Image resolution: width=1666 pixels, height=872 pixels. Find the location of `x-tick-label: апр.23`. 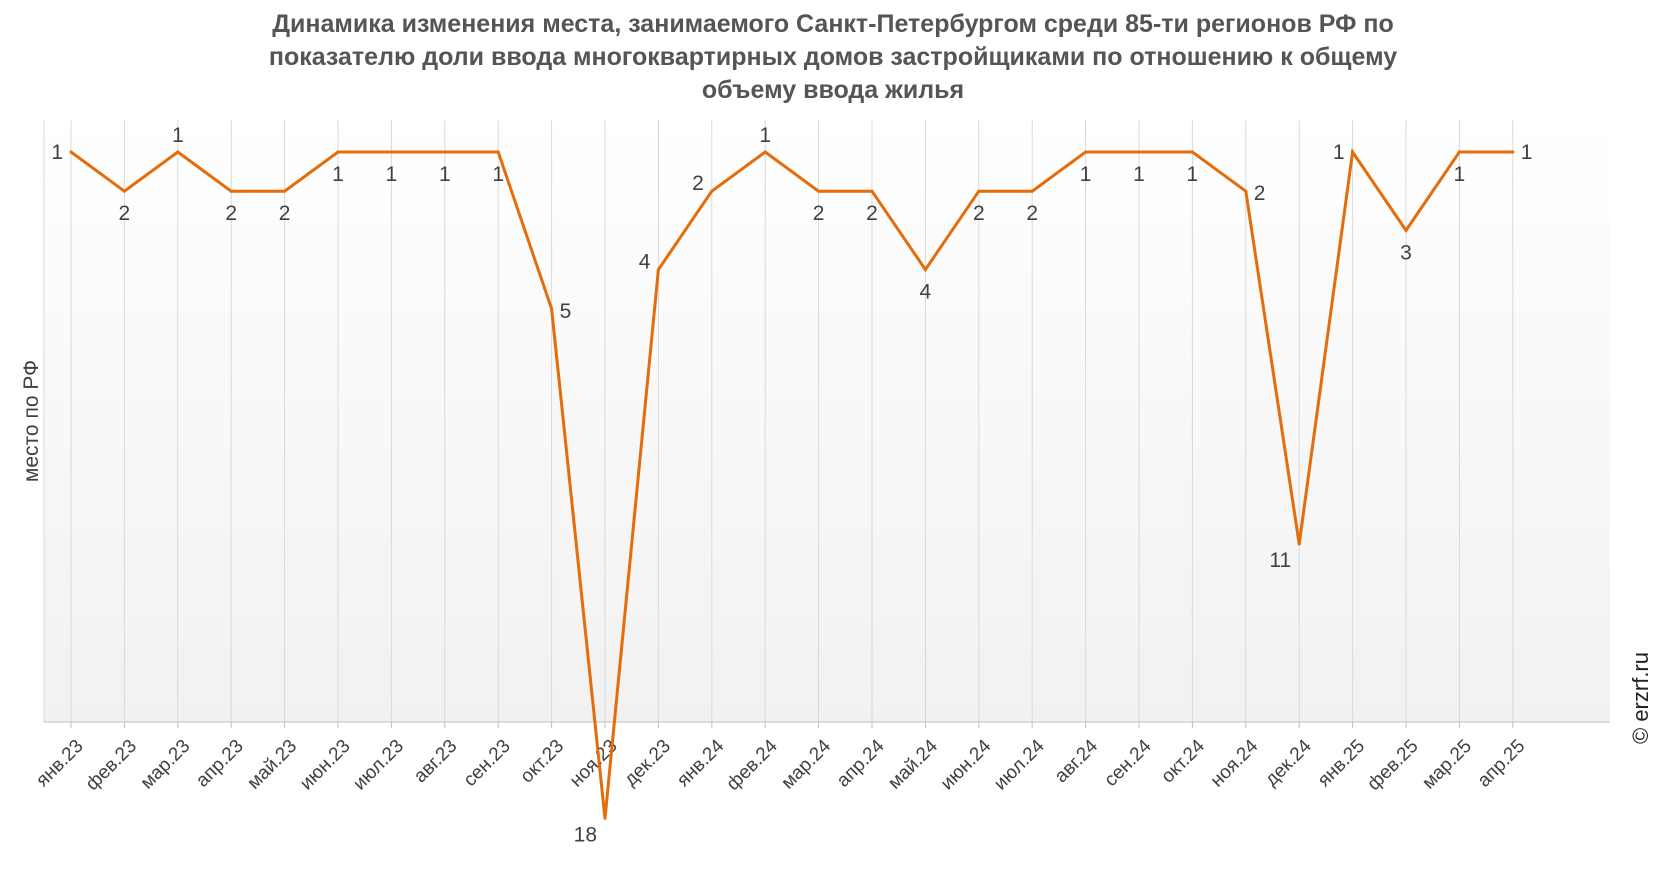

x-tick-label: апр.23 is located at coordinates (220, 764).